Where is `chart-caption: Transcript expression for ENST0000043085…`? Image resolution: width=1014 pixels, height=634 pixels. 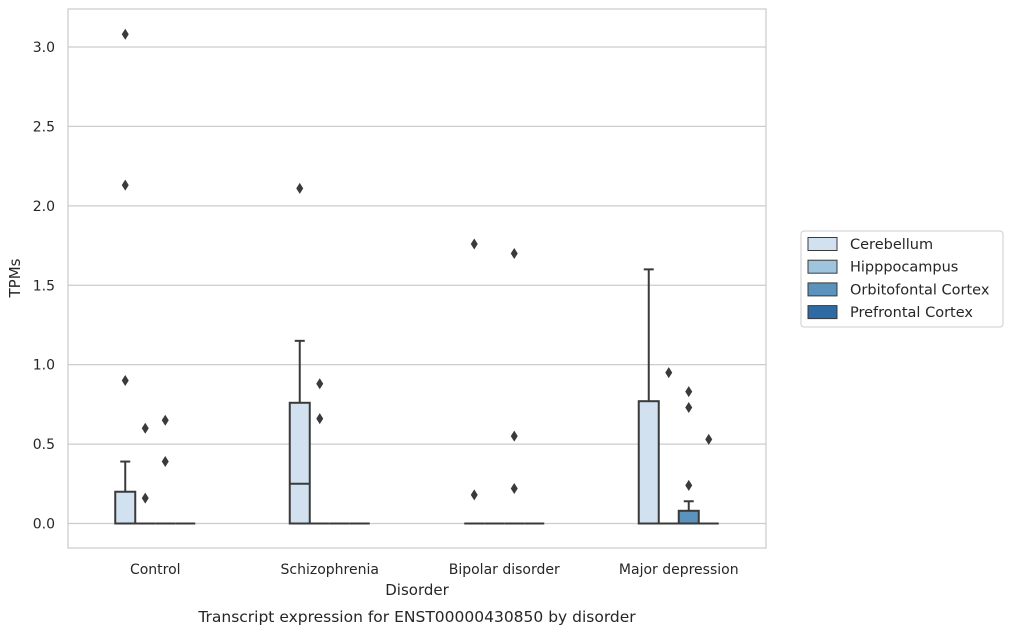
chart-caption: Transcript expression for ENST0000043085… is located at coordinates (416, 617).